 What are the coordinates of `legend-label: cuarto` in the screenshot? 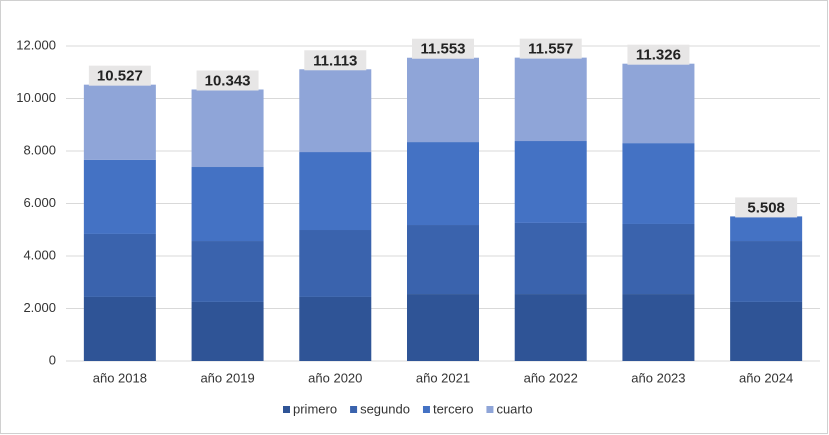 It's located at (514, 408).